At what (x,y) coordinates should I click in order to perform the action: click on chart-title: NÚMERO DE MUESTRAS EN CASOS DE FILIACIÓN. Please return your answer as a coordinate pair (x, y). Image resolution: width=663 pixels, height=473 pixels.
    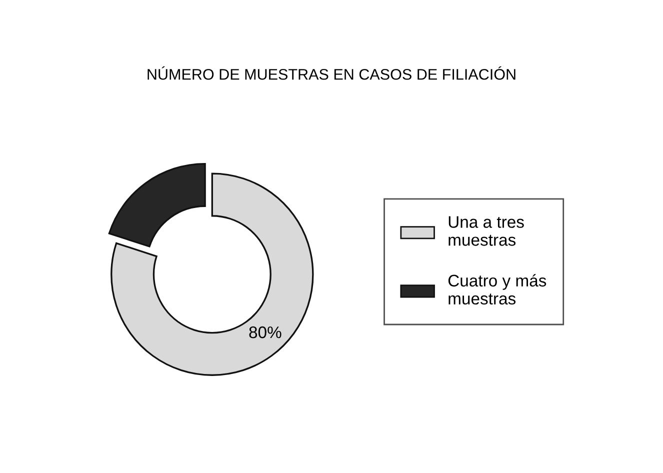
    Looking at the image, I should click on (332, 73).